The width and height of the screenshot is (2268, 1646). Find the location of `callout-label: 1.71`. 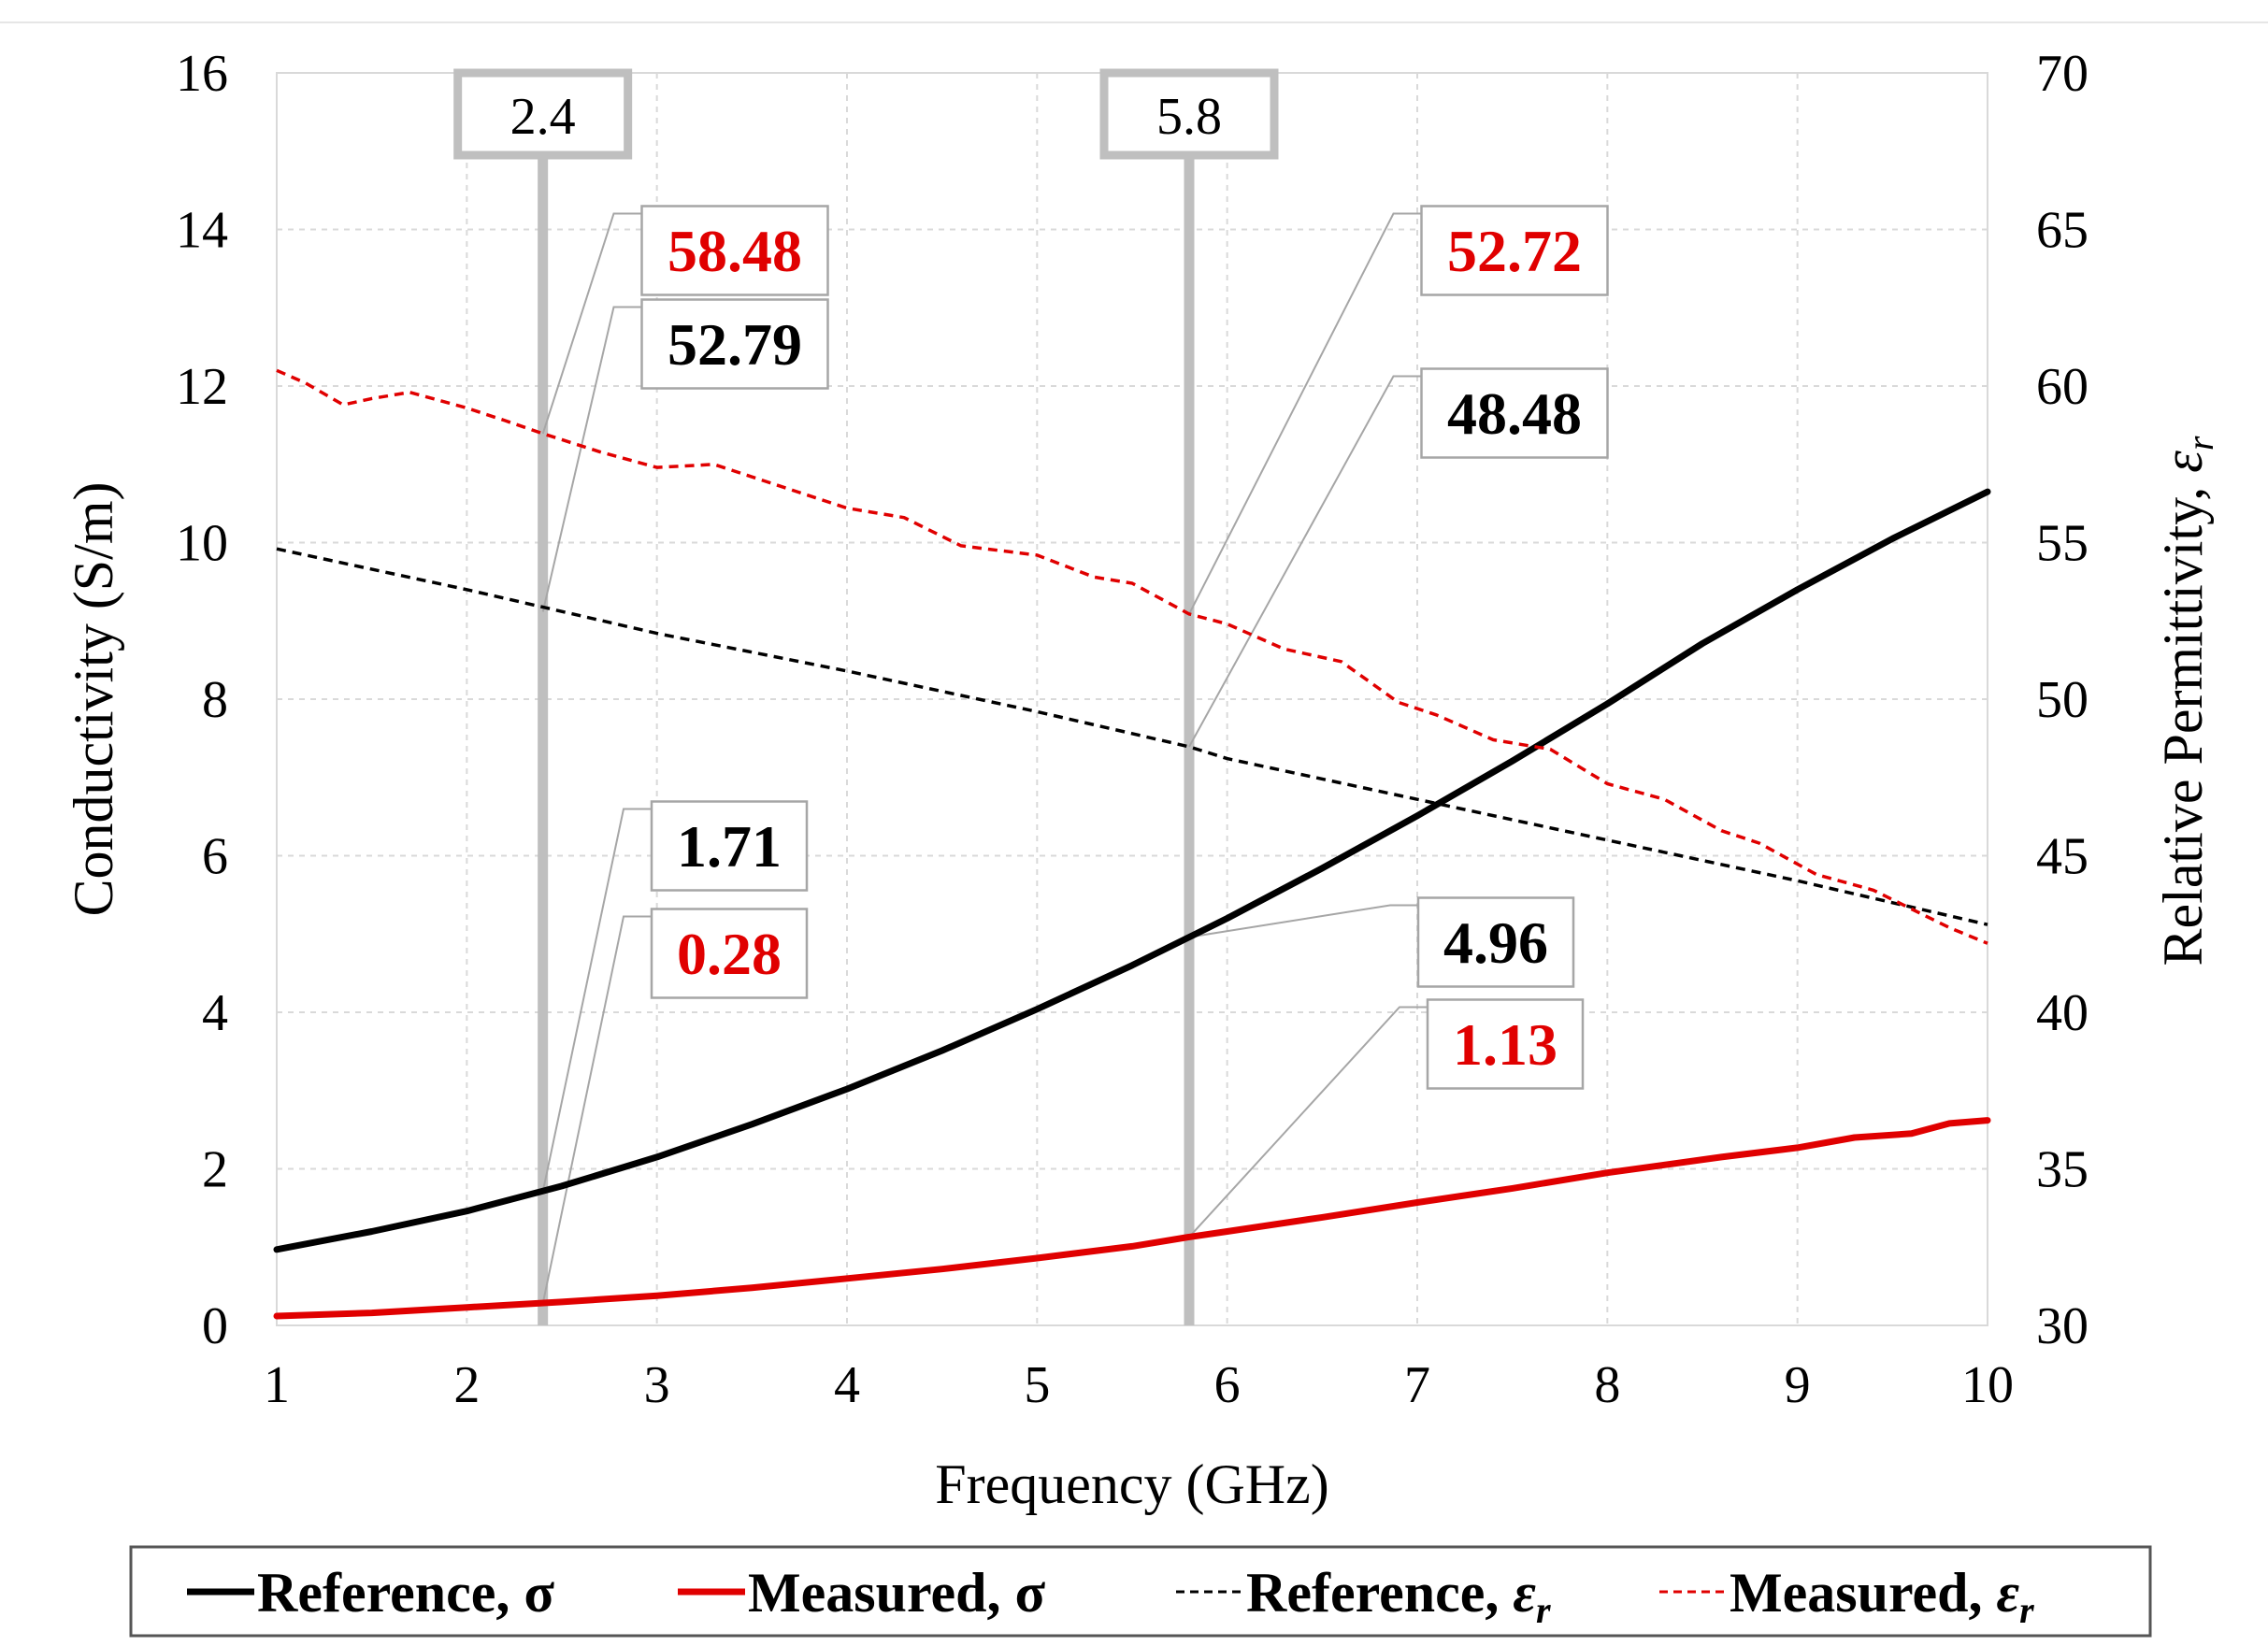

callout-label: 1.71 is located at coordinates (730, 846).